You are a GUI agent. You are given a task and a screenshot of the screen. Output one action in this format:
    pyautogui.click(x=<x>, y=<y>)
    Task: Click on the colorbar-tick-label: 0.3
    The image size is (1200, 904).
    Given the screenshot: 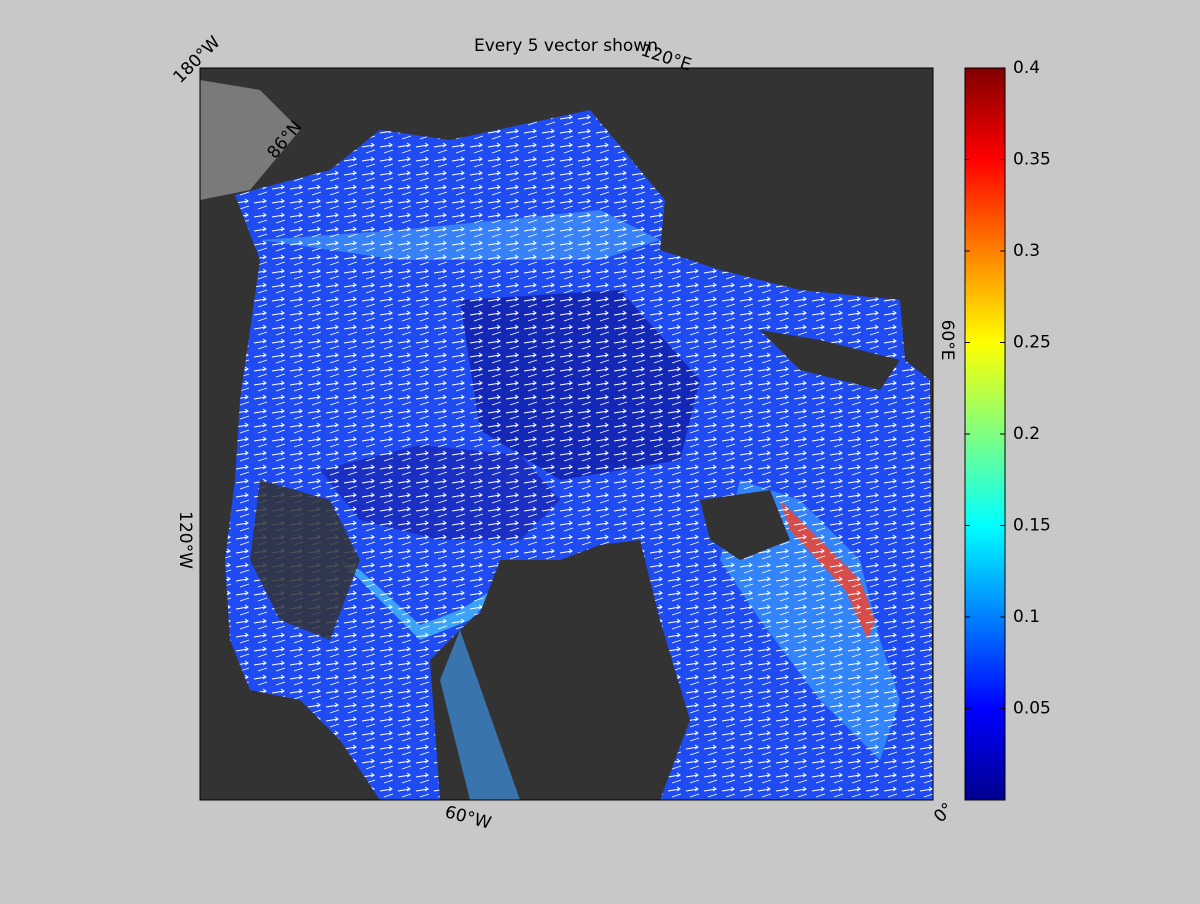 What is the action you would take?
    pyautogui.click(x=1026, y=251)
    